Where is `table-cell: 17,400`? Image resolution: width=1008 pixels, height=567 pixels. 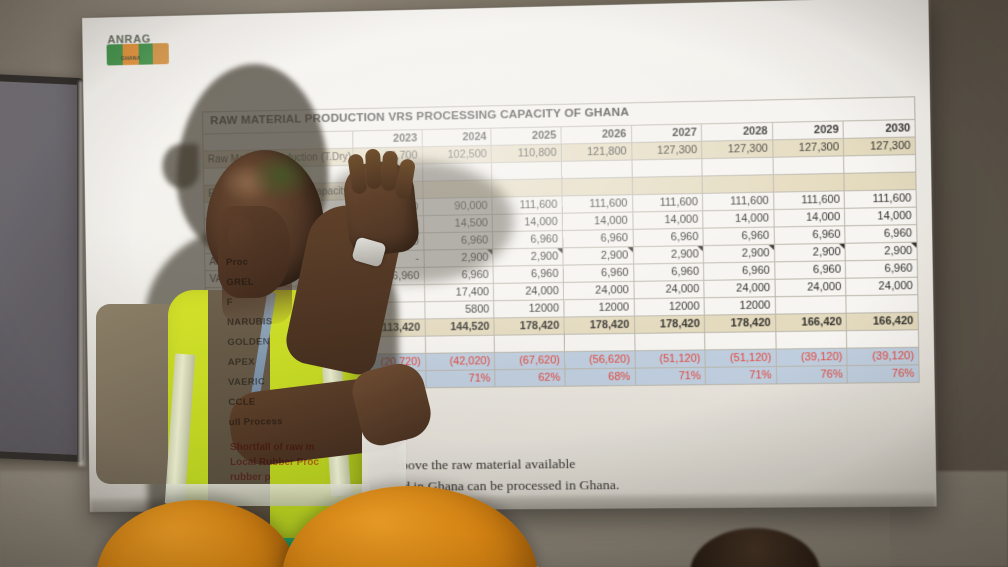
table-cell: 17,400 is located at coordinates (459, 292).